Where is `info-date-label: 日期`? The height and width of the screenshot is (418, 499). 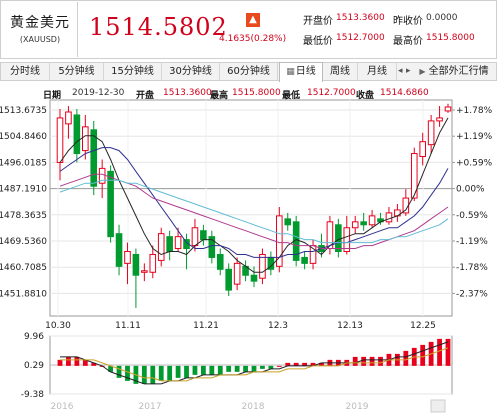
info-date-label: 日期 is located at coordinates (52, 96).